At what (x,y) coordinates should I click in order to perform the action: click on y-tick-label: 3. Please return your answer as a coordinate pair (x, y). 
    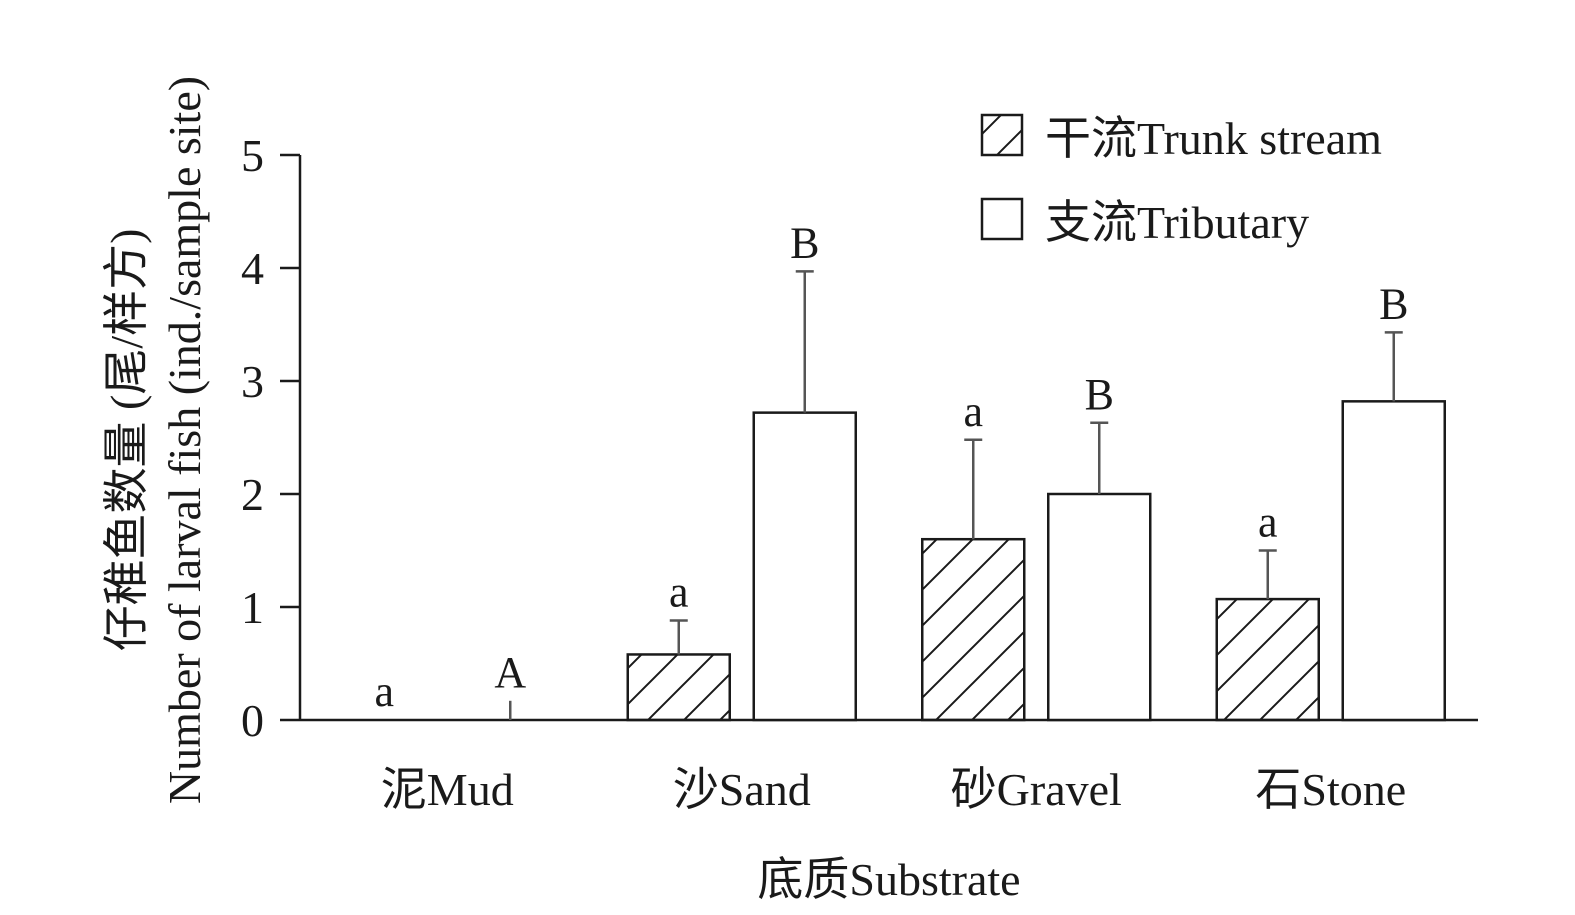
    Looking at the image, I should click on (252, 381).